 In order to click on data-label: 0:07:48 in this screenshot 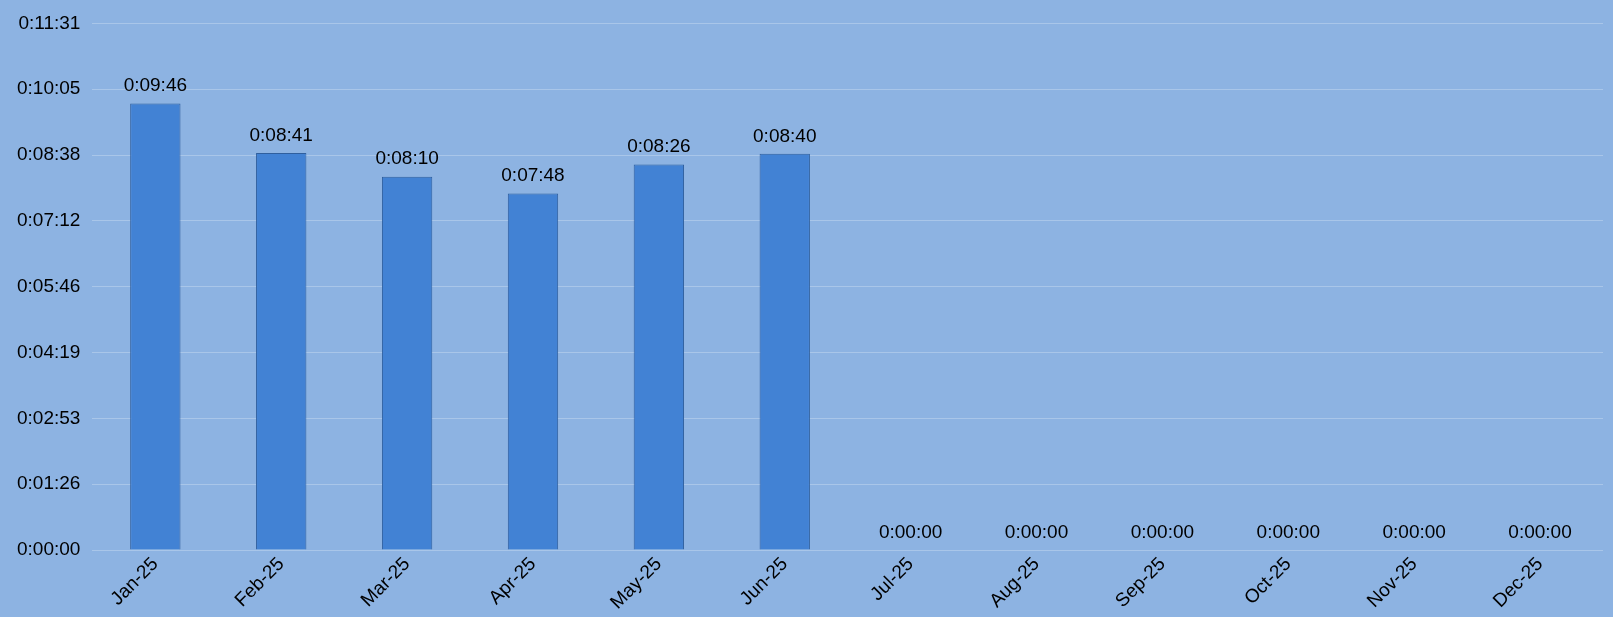, I will do `click(533, 175)`.